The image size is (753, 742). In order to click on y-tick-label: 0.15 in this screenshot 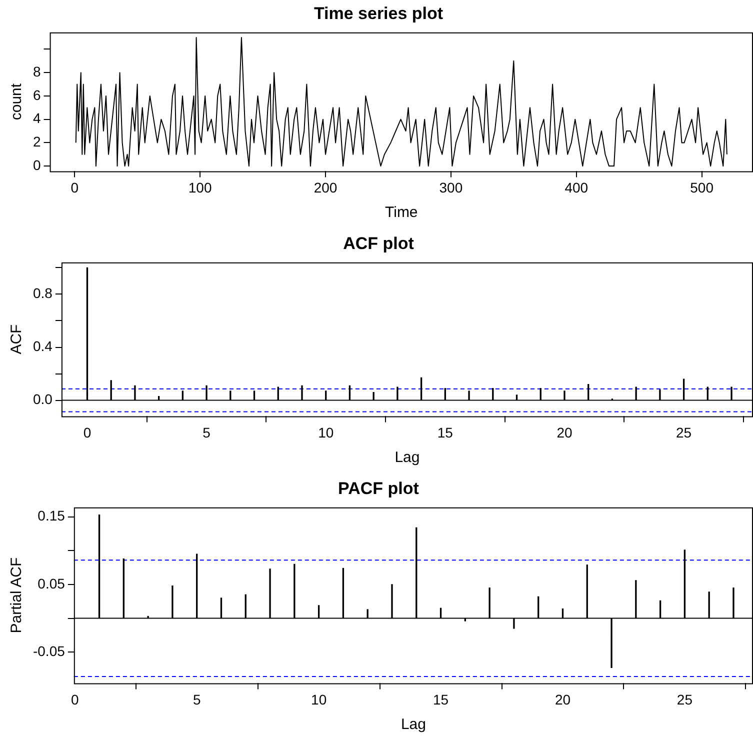, I will do `click(52, 516)`.